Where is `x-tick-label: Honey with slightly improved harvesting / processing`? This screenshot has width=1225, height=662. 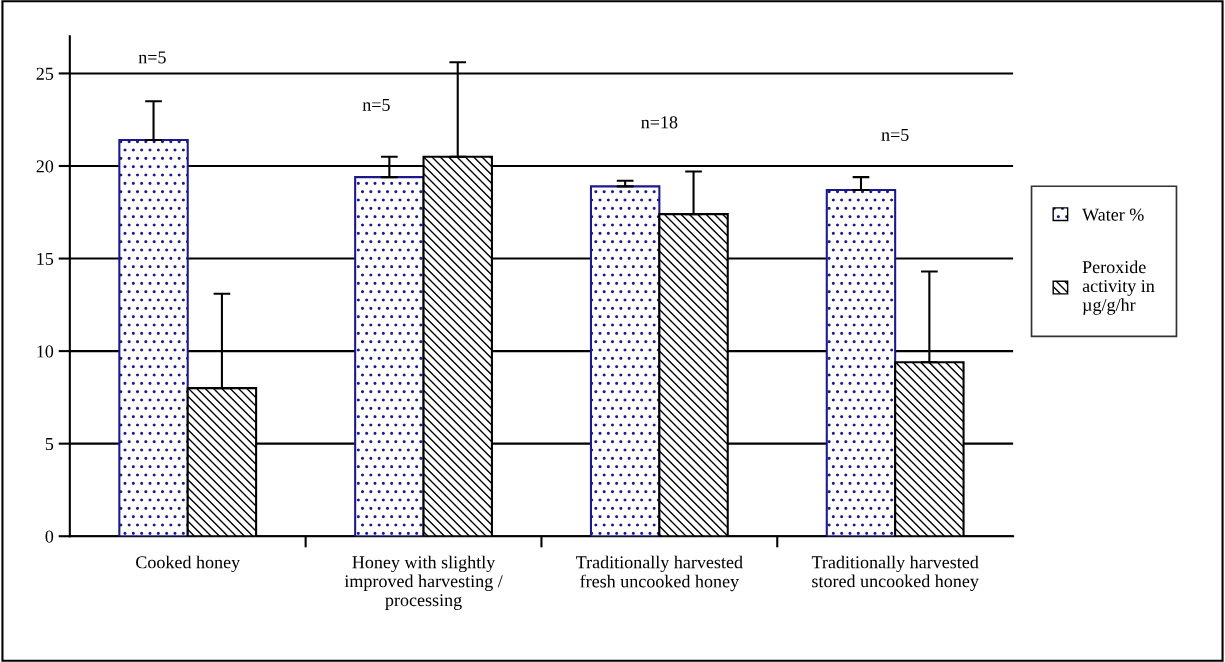 x-tick-label: Honey with slightly improved harvesting / processing is located at coordinates (423, 582).